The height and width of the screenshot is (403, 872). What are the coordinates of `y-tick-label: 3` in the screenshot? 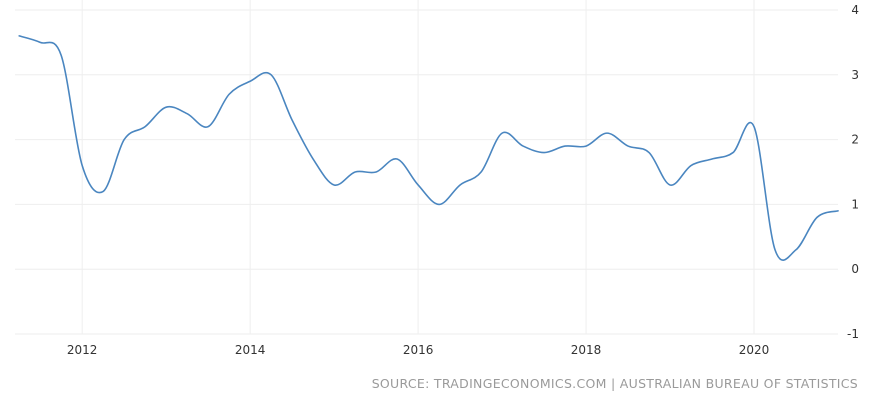 It's located at (855, 75).